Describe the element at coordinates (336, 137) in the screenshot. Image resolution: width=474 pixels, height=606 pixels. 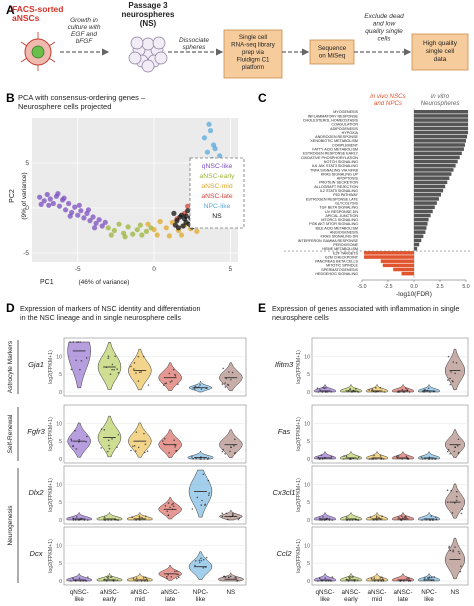
I see `gsea-category-label: ANDROGEN RESPONSE` at that location.